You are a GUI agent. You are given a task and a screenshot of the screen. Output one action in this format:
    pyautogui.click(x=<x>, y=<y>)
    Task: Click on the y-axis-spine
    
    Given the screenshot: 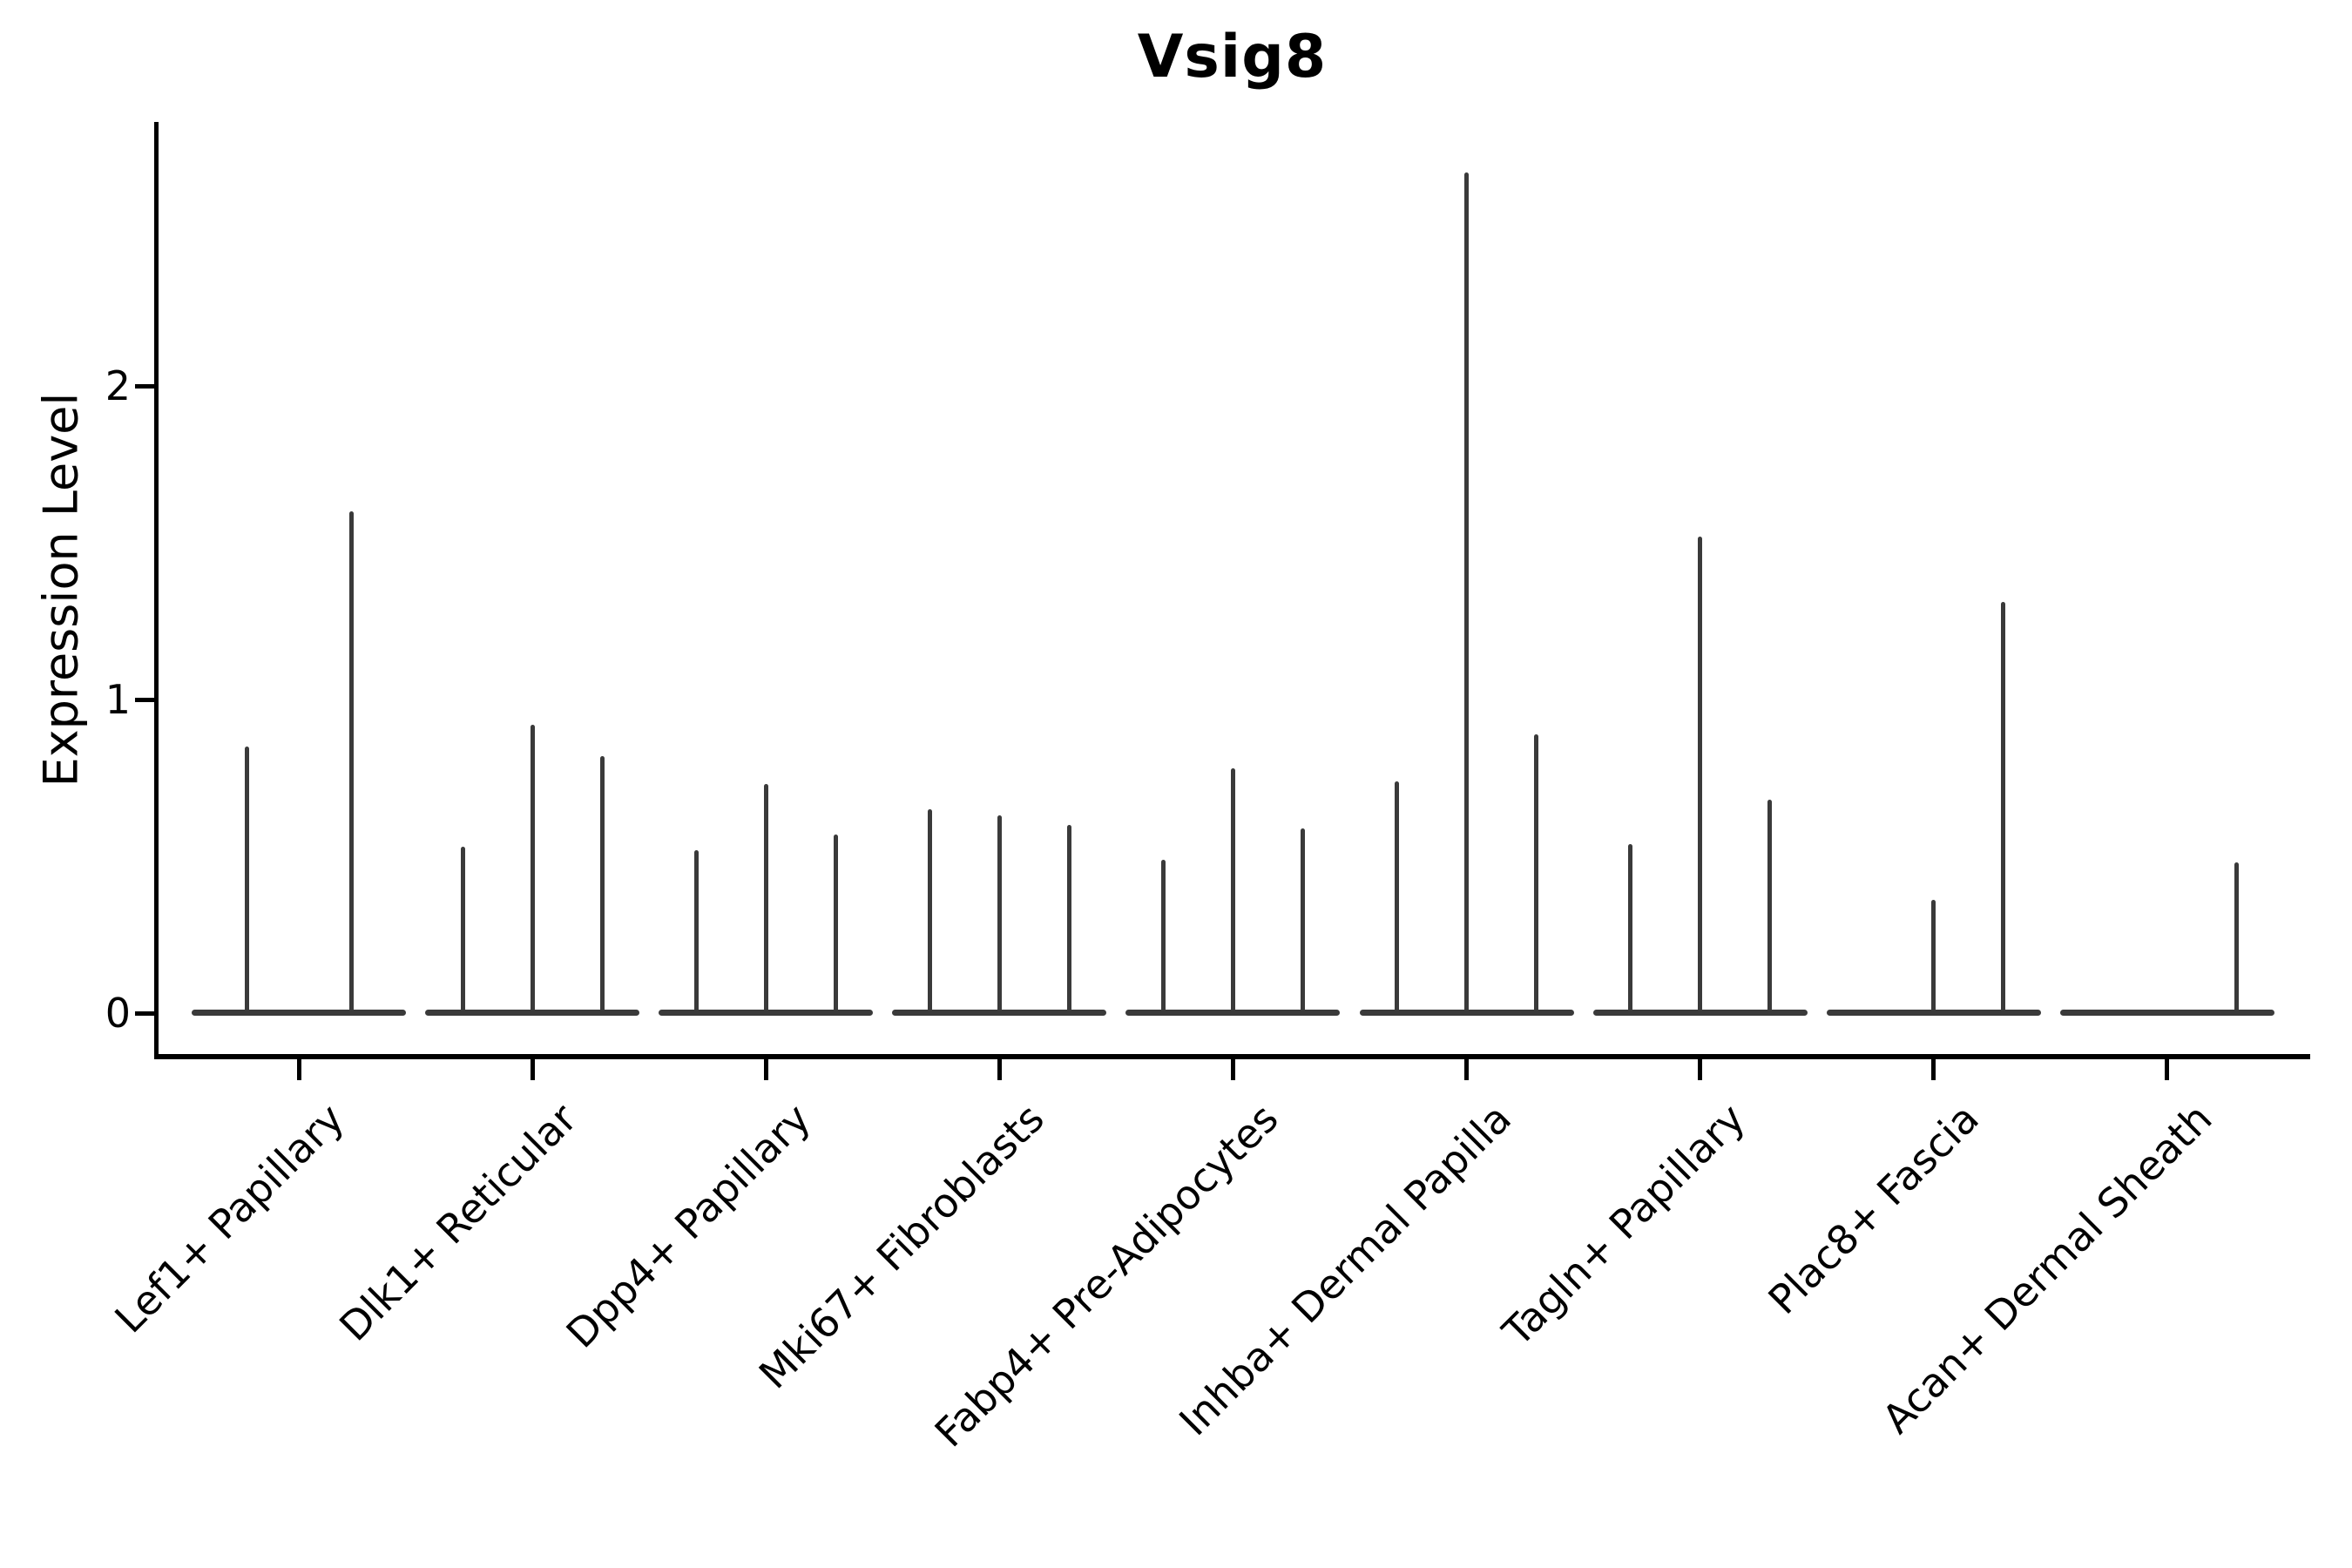 What is the action you would take?
    pyautogui.click(x=156, y=590)
    